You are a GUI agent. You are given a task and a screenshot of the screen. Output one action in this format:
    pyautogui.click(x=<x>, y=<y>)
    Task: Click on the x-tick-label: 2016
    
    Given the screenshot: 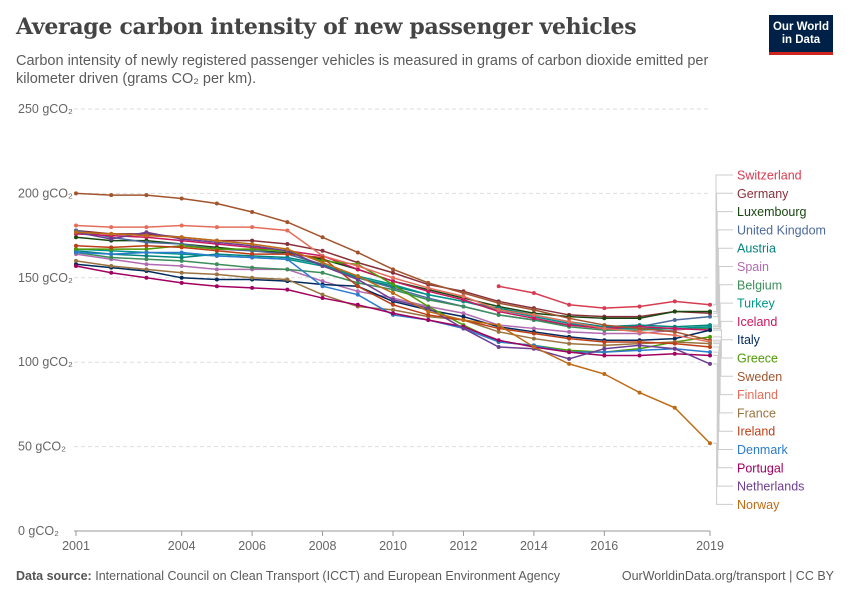 What is the action you would take?
    pyautogui.click(x=604, y=546)
    